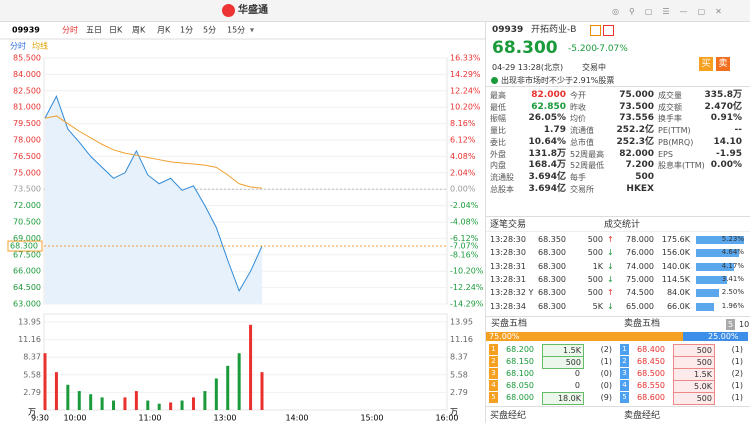  I want to click on book-price: 68.200, so click(520, 349).